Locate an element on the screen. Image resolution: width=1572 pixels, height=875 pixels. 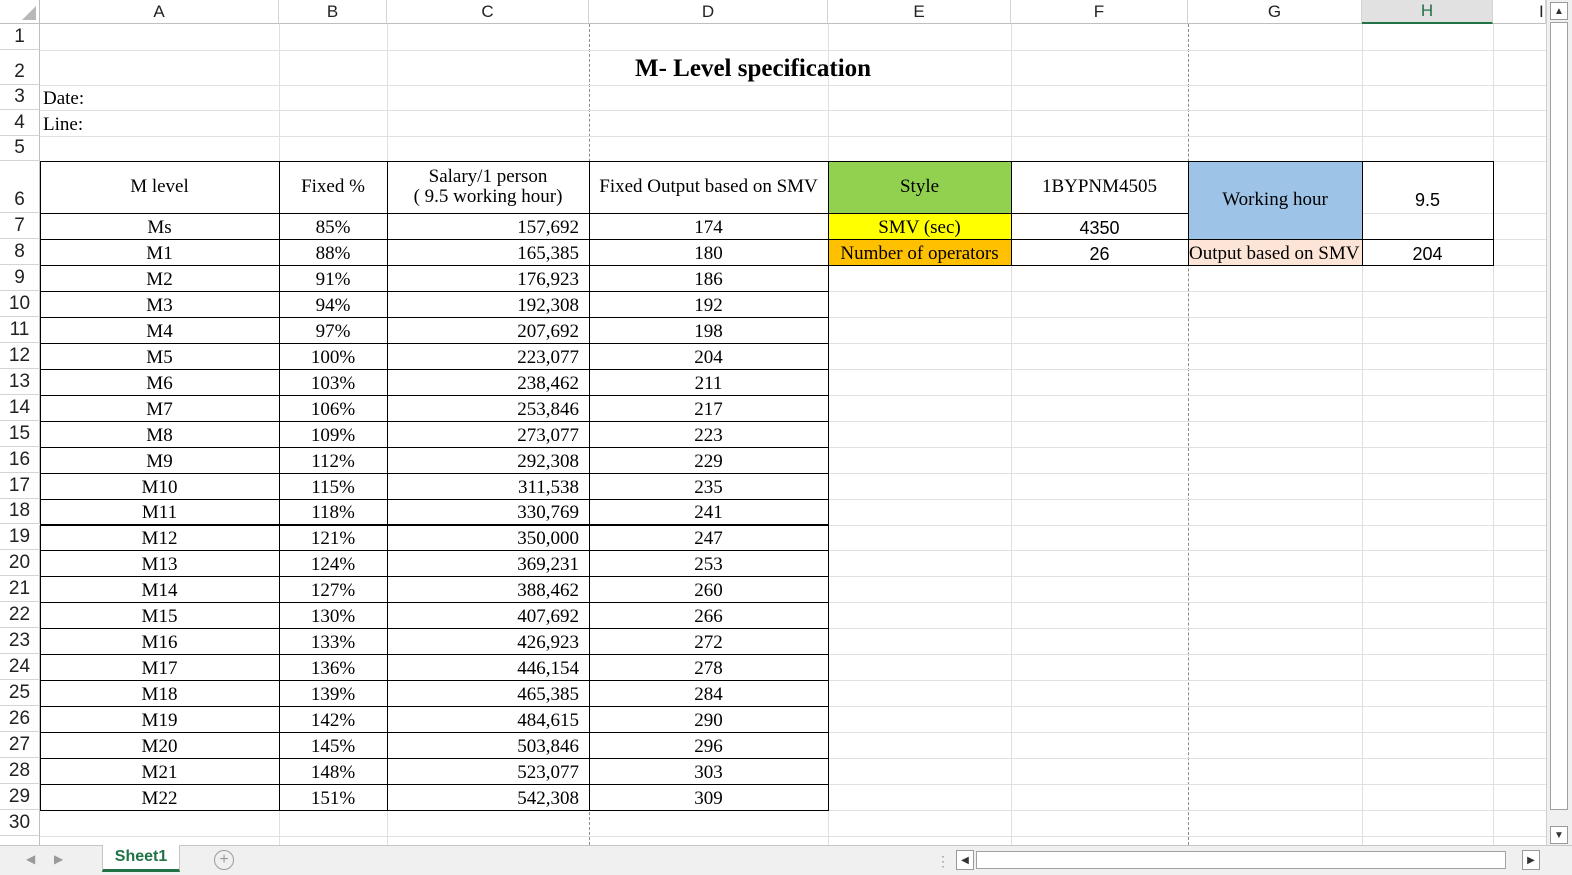
row-header-7: 7 is located at coordinates (20, 226).